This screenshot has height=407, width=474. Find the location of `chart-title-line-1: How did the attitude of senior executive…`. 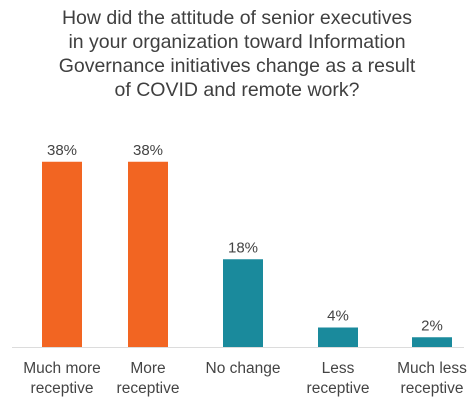

chart-title-line-1: How did the attitude of senior executive… is located at coordinates (237, 18).